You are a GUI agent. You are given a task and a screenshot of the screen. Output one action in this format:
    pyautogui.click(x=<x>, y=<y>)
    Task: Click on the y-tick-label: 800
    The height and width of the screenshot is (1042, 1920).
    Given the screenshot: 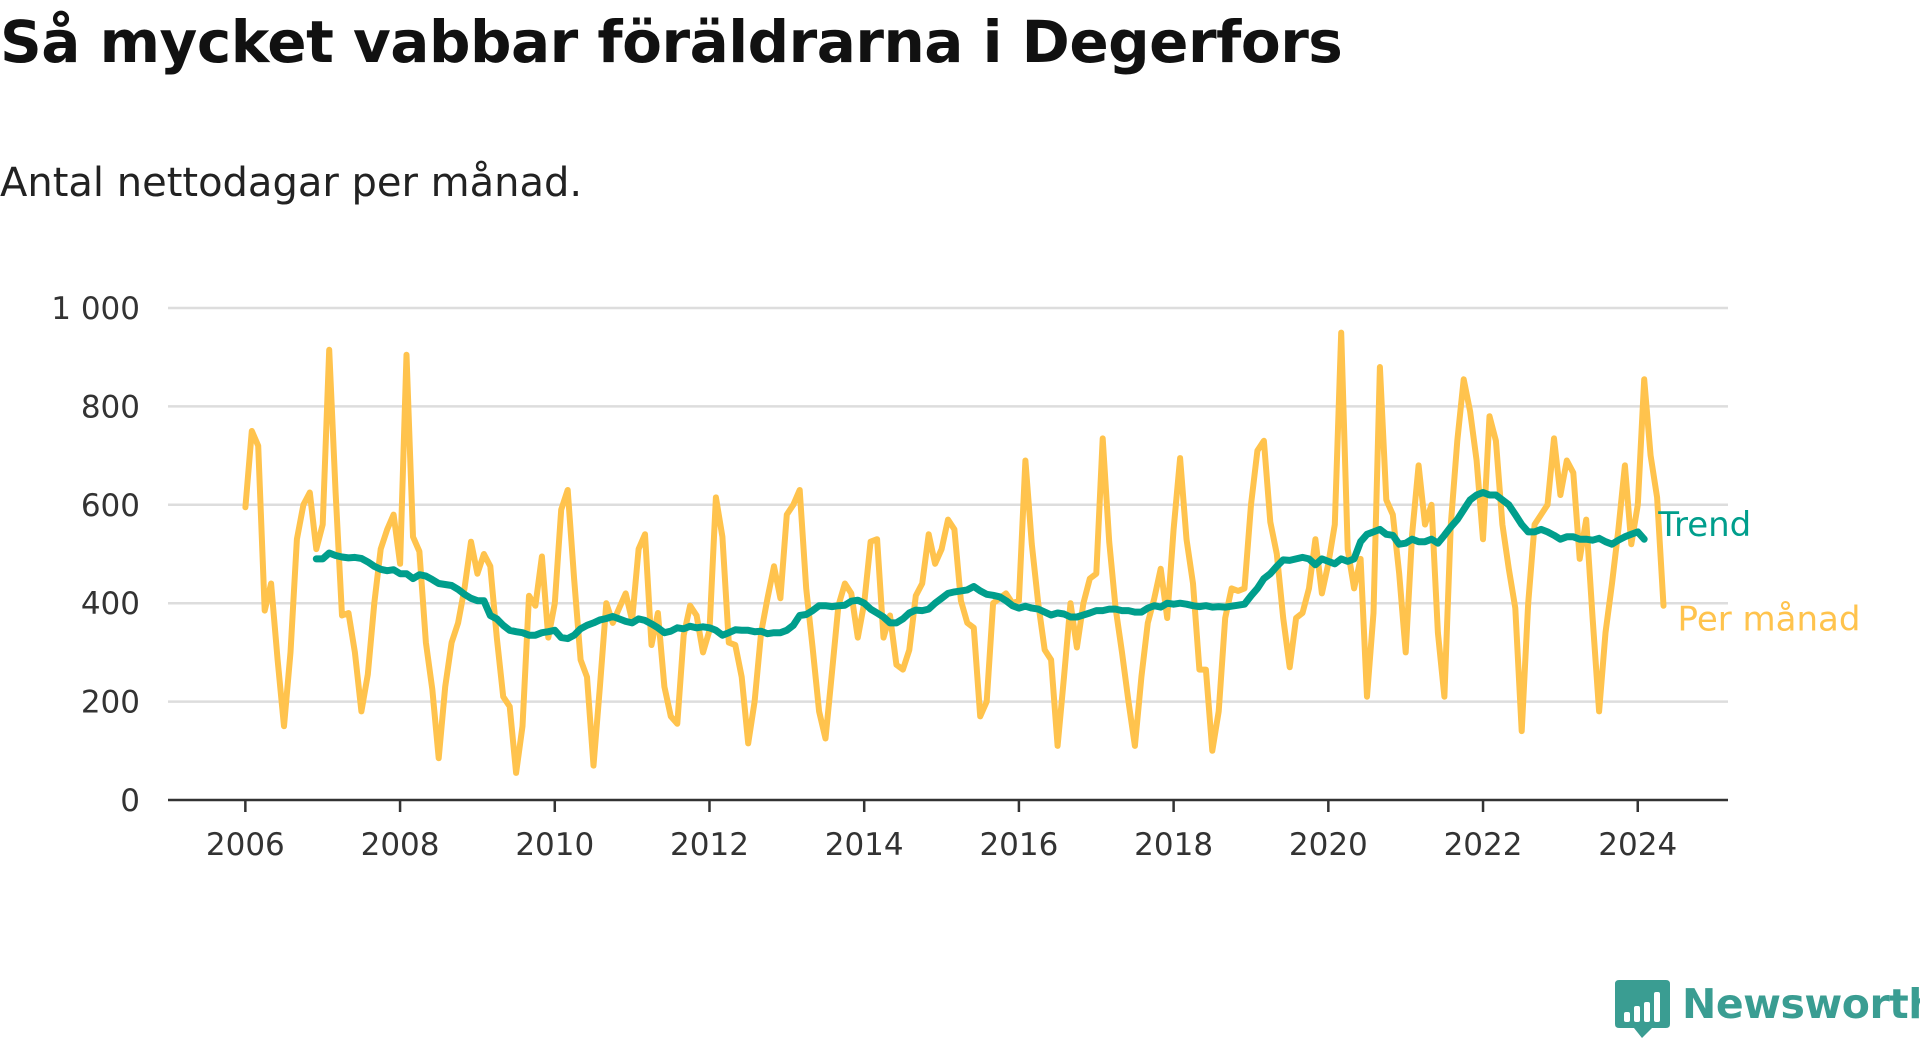 What is the action you would take?
    pyautogui.click(x=110, y=407)
    